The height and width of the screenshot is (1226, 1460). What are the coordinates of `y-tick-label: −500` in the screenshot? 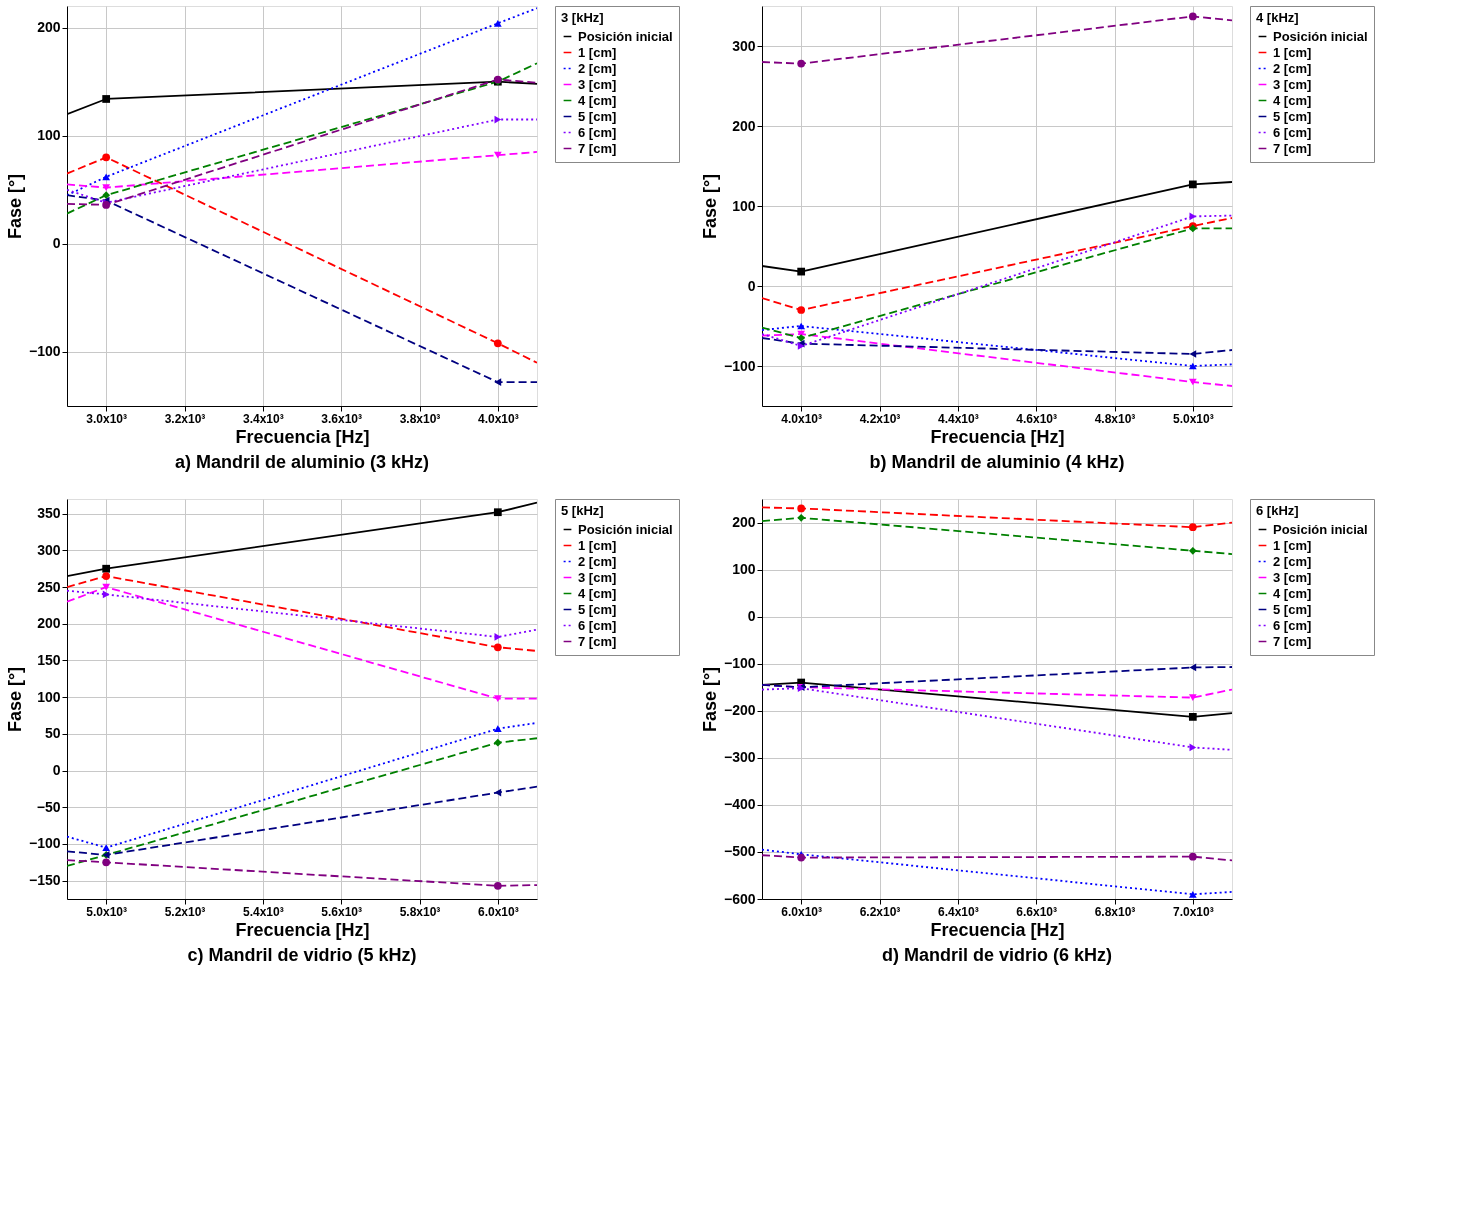 It's located at (739, 851).